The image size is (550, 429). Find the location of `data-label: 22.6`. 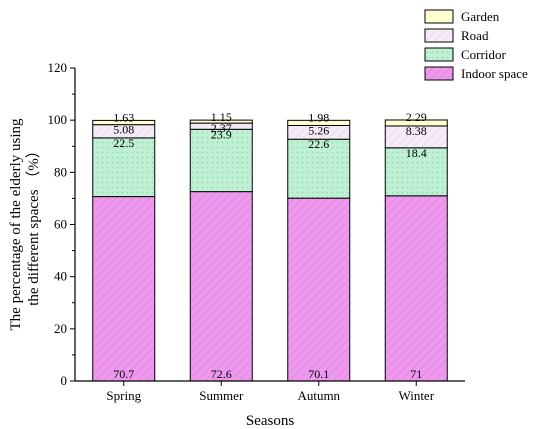

data-label: 22.6 is located at coordinates (318, 144).